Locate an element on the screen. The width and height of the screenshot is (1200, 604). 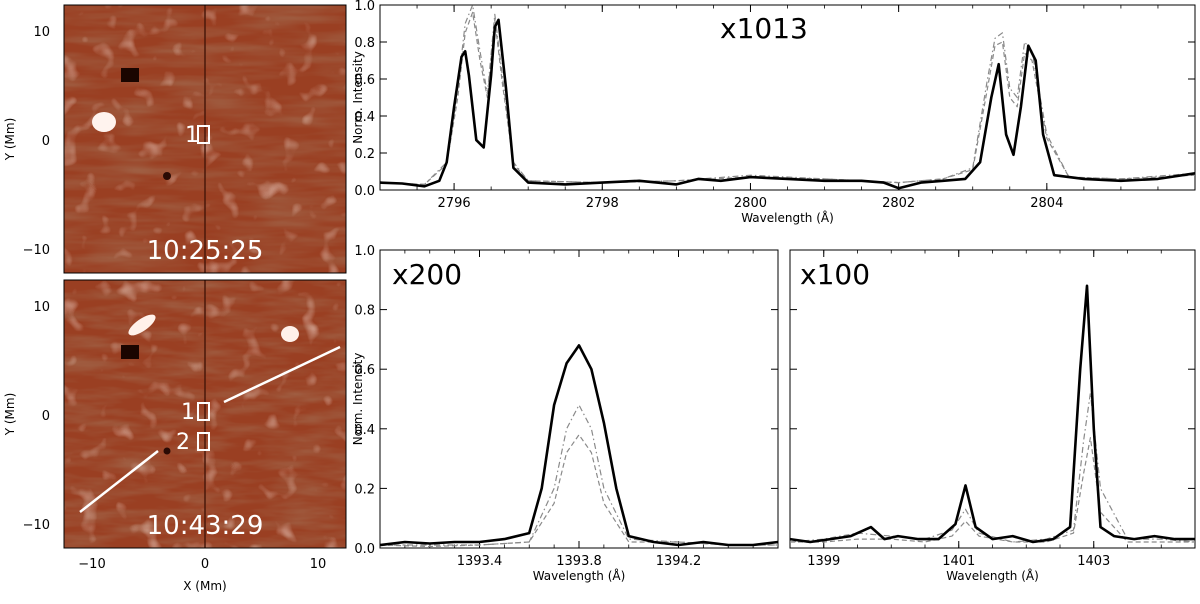
y-tick-bottom-10: 10 is located at coordinates (41, 307).